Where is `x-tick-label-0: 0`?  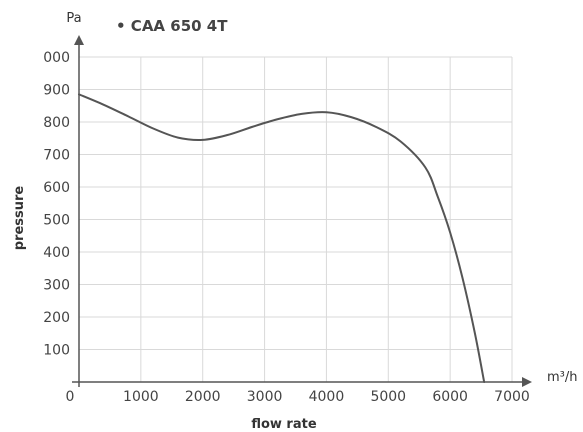
x-tick-label-0: 0 is located at coordinates (70, 397).